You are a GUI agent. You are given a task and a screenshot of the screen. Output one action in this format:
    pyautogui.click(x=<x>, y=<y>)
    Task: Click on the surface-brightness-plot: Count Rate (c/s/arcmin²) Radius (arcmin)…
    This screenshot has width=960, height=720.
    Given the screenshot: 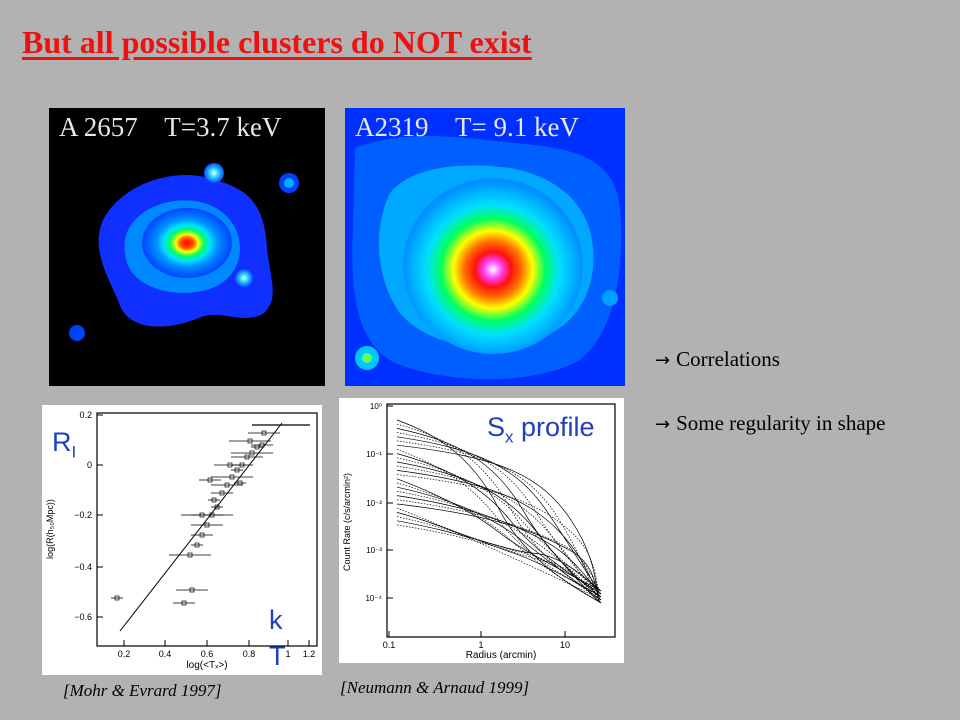 What is the action you would take?
    pyautogui.click(x=481, y=530)
    